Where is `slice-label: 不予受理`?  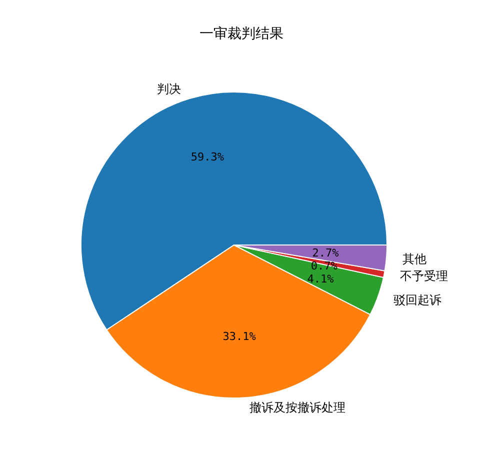
slice-label: 不予受理 is located at coordinates (424, 276).